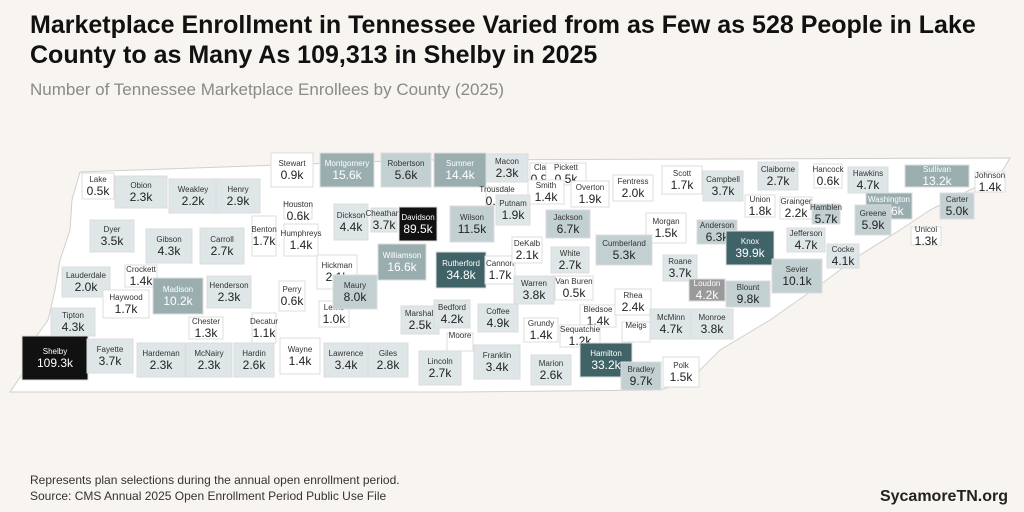 The height and width of the screenshot is (512, 1024). I want to click on county-name-label: Cumberland, so click(624, 243).